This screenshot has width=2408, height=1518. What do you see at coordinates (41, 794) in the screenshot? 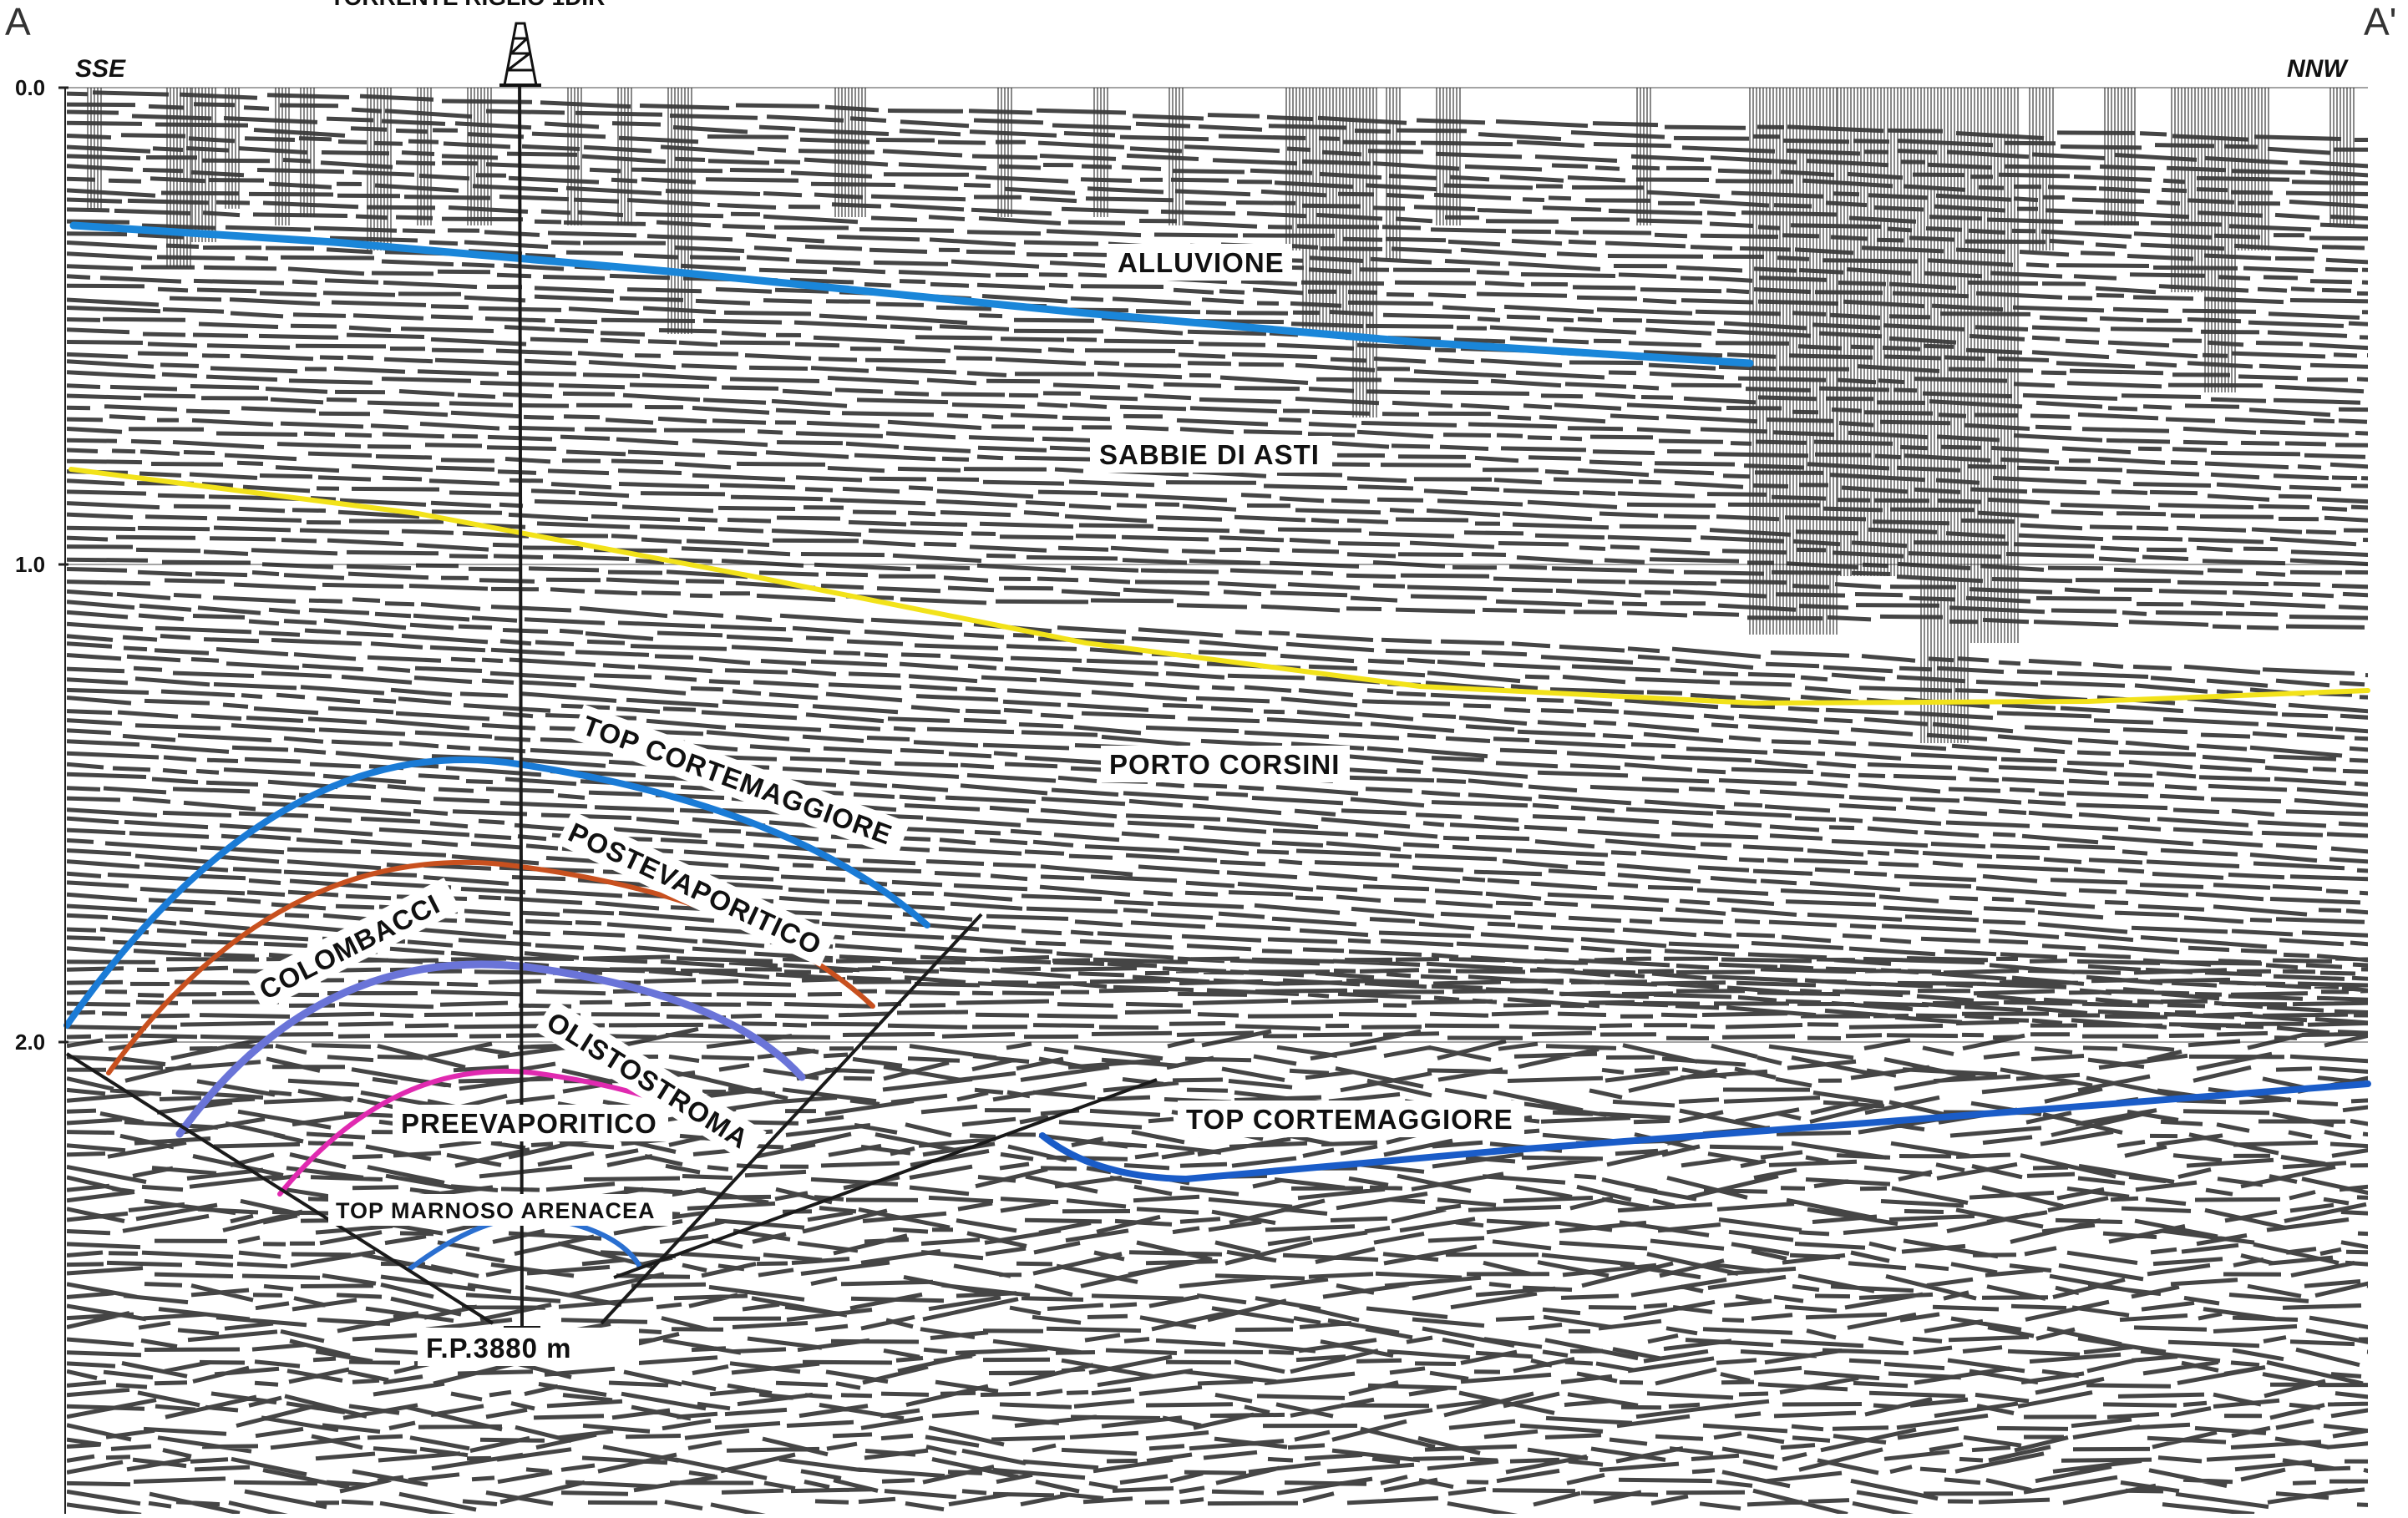
I see `time-axis: 0.0 1.0 2.0` at bounding box center [41, 794].